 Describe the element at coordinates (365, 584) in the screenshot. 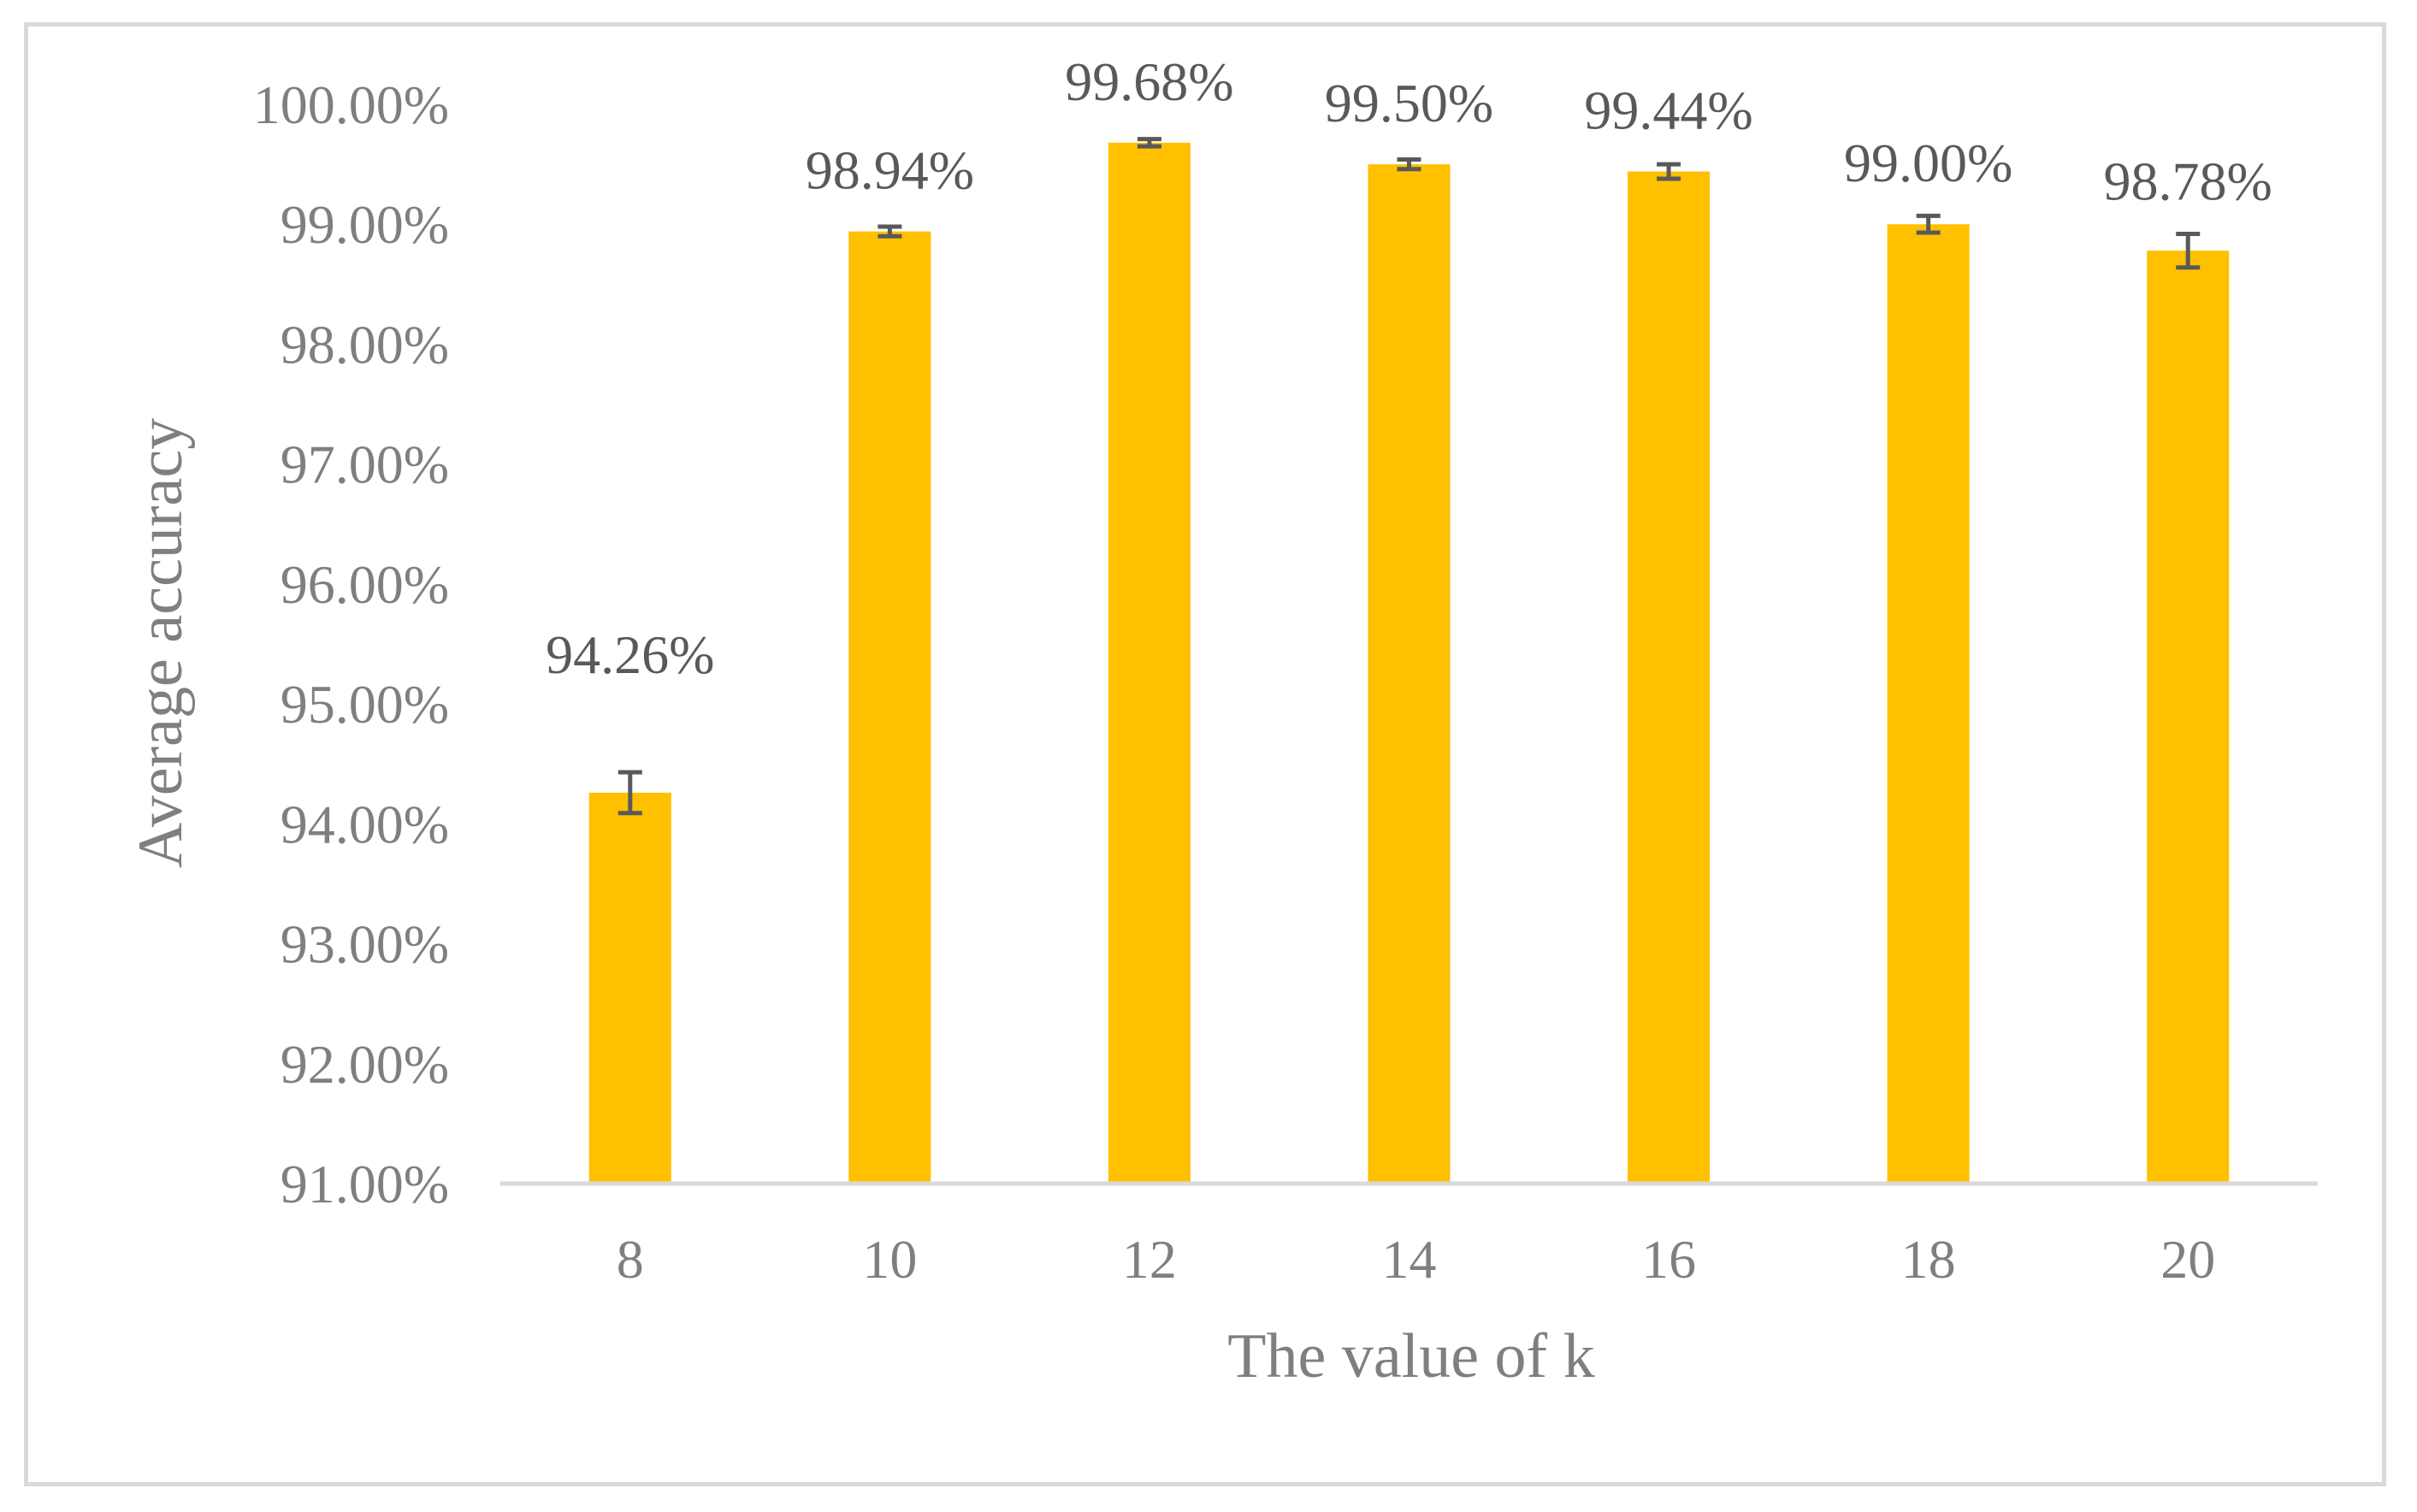

I see `y-tick-label: 96.00%` at that location.